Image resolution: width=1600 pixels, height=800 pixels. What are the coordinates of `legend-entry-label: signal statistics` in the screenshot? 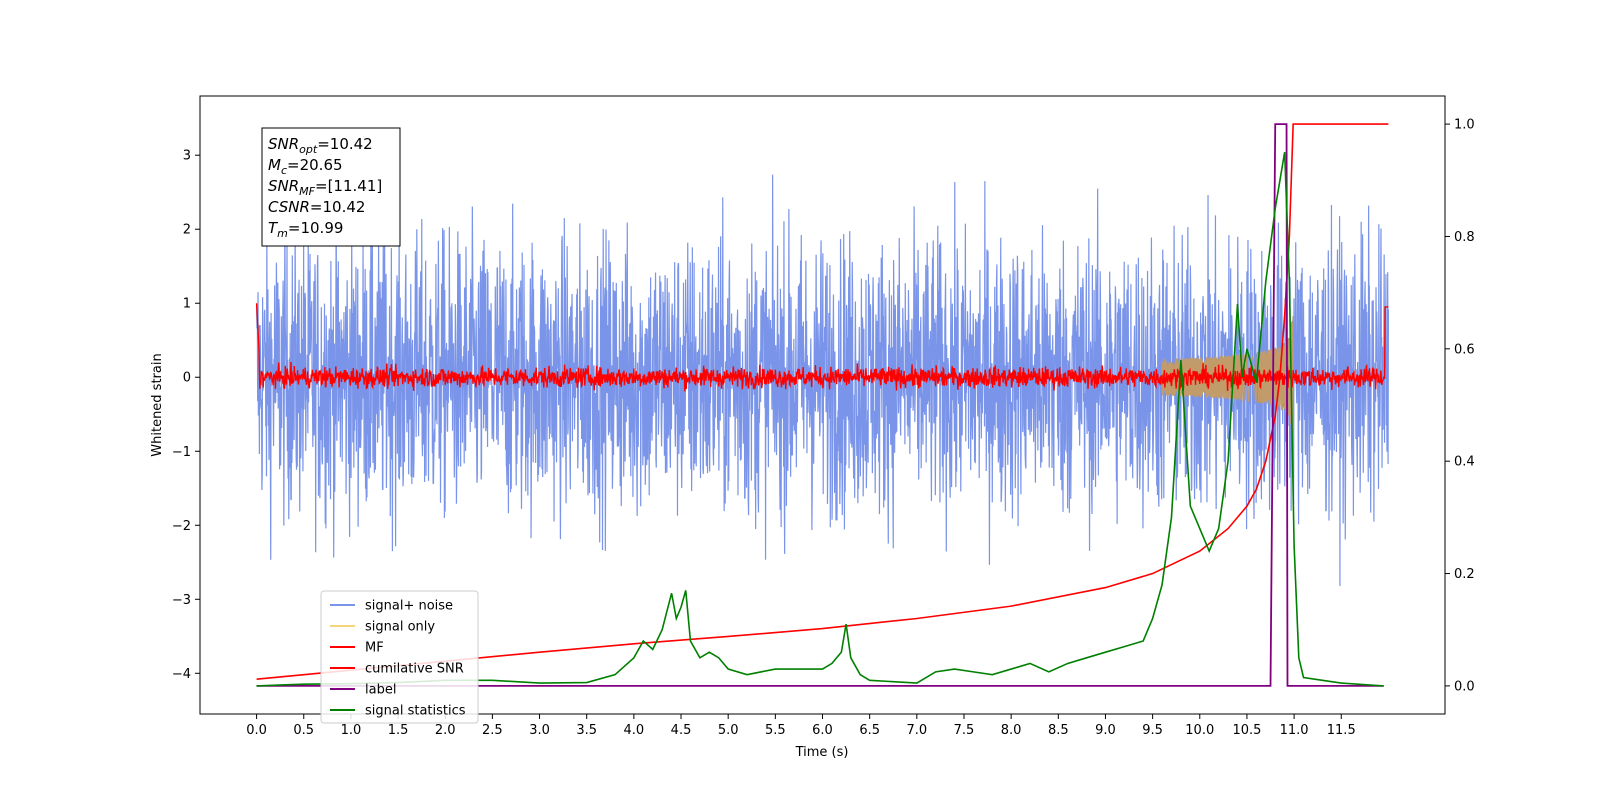 It's located at (415, 711).